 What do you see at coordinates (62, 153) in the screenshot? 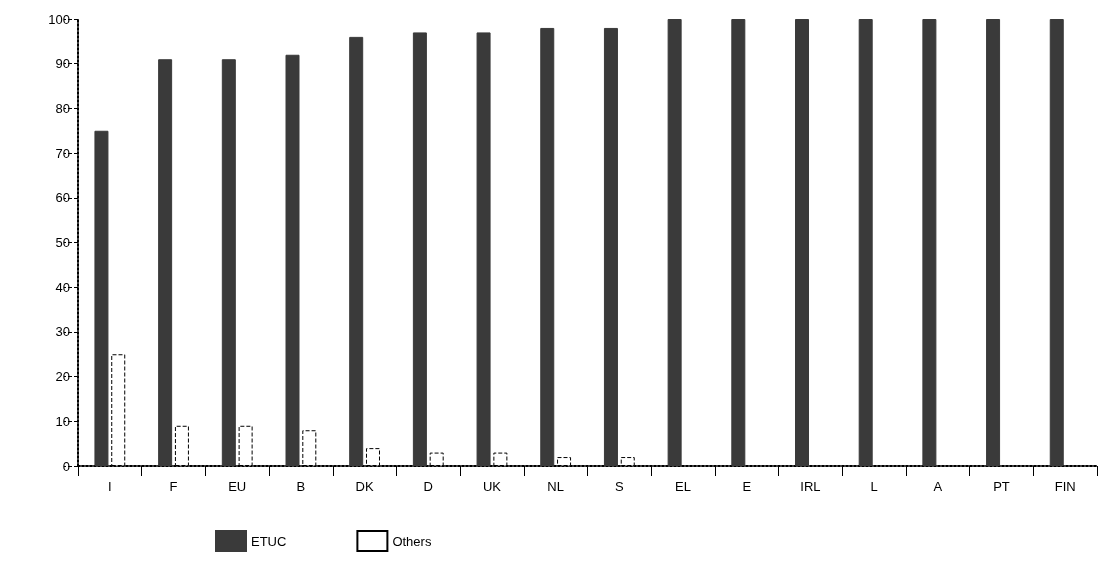
I see `y-tick-label: 70` at bounding box center [62, 153].